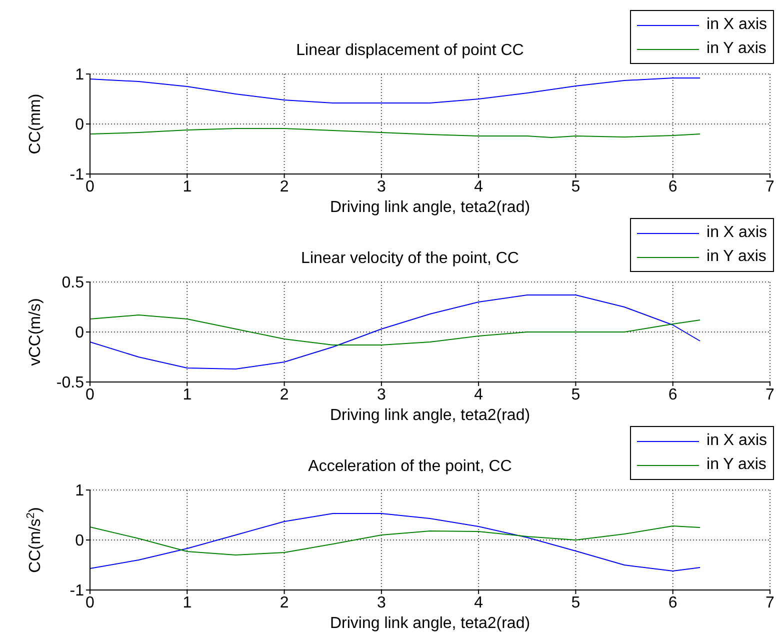  What do you see at coordinates (35, 124) in the screenshot?
I see `y-axis-title: CC(mm)` at bounding box center [35, 124].